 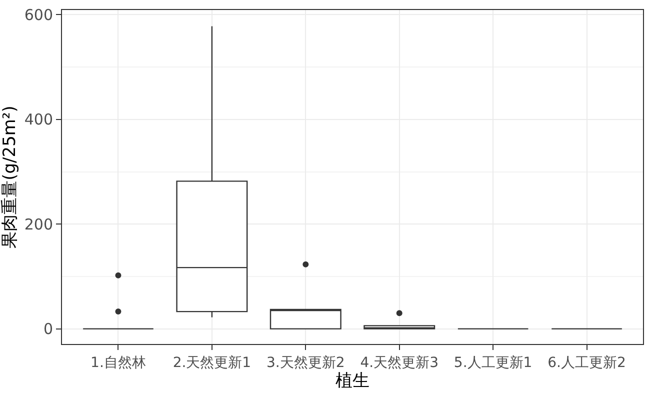 I want to click on y-tick-label: 0, so click(x=48, y=329).